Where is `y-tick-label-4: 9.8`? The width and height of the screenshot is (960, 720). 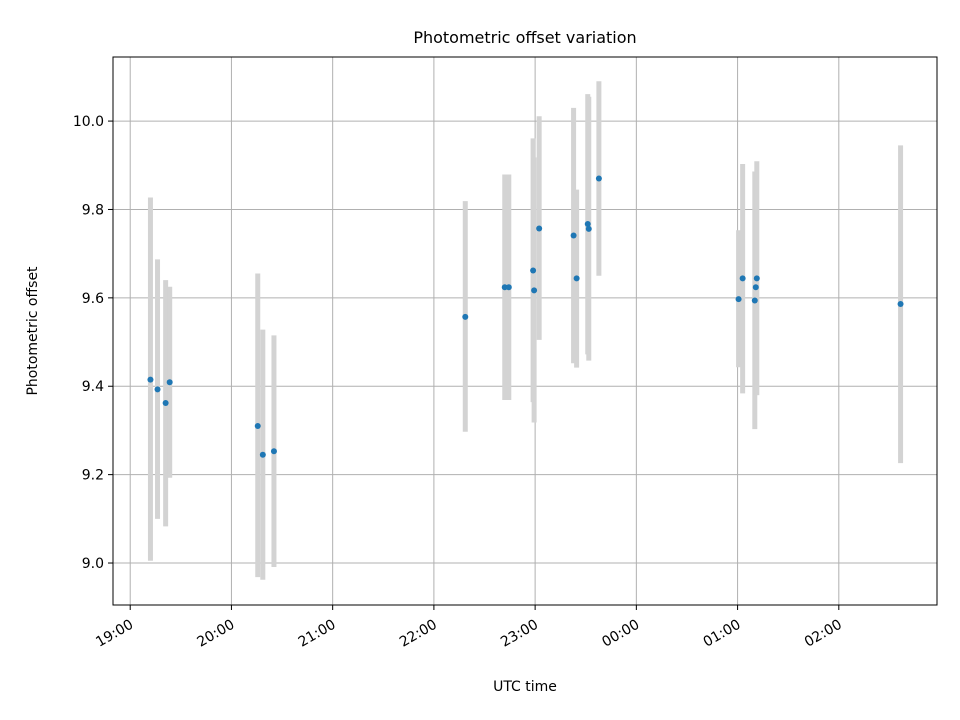
y-tick-label-4: 9.8 is located at coordinates (93, 210).